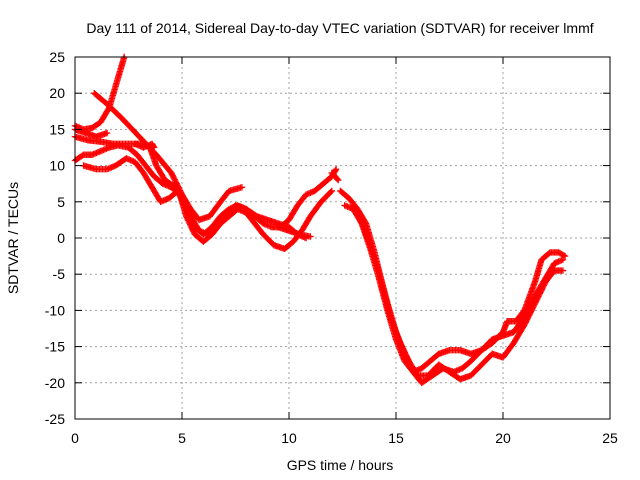 The height and width of the screenshot is (480, 640). What do you see at coordinates (61, 202) in the screenshot?
I see `y-tick-label: 5` at bounding box center [61, 202].